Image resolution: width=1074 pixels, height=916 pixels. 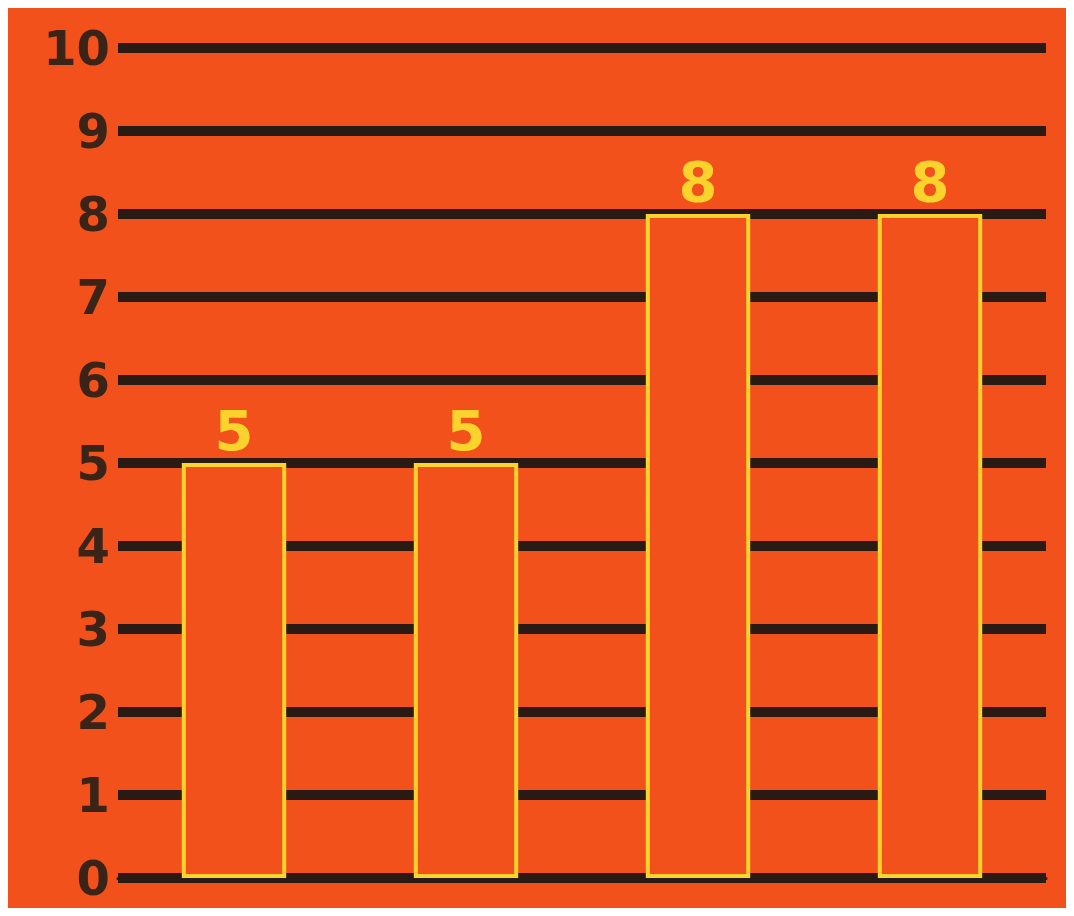 What do you see at coordinates (93, 712) in the screenshot?
I see `y-tick-label: 2` at bounding box center [93, 712].